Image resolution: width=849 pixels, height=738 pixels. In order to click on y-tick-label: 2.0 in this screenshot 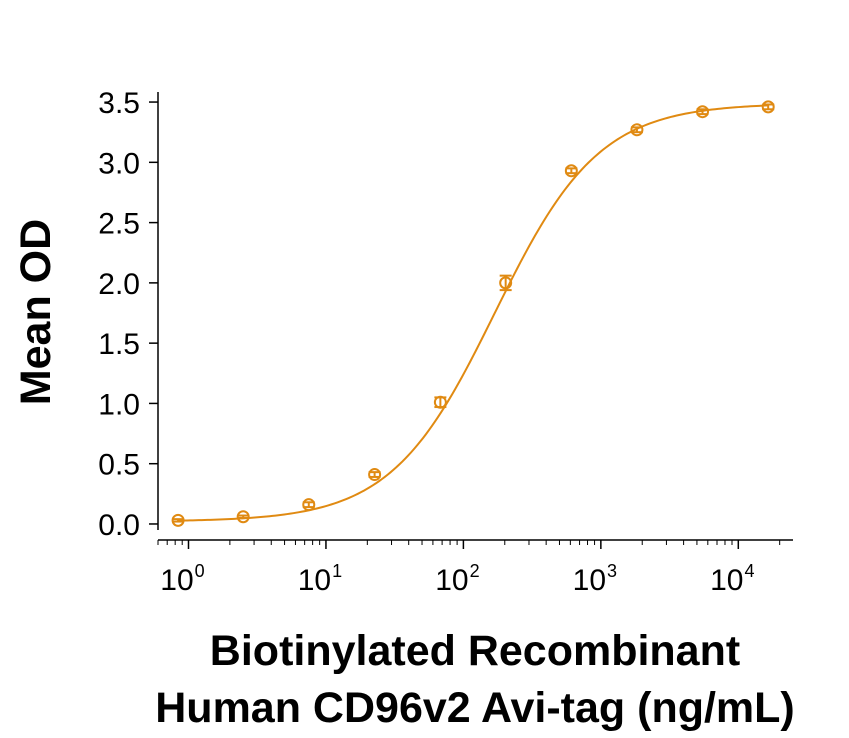, I will do `click(119, 284)`.